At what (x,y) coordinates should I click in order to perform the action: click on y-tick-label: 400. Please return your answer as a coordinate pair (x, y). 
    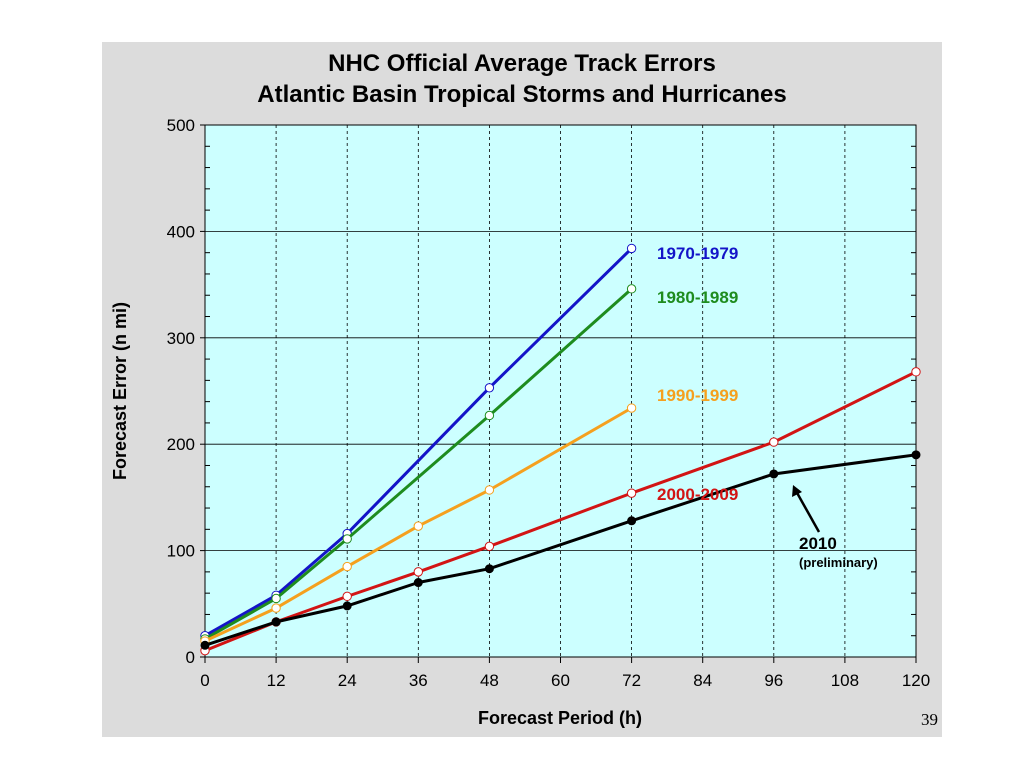
    Looking at the image, I should click on (181, 231).